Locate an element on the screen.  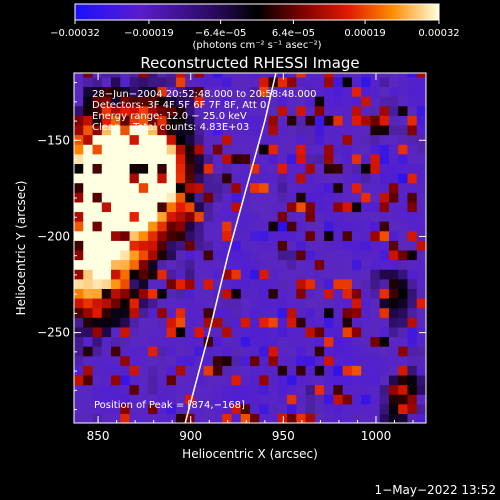
y-axis-label: Heliocentric Y (arcsec) is located at coordinates (21, 248).